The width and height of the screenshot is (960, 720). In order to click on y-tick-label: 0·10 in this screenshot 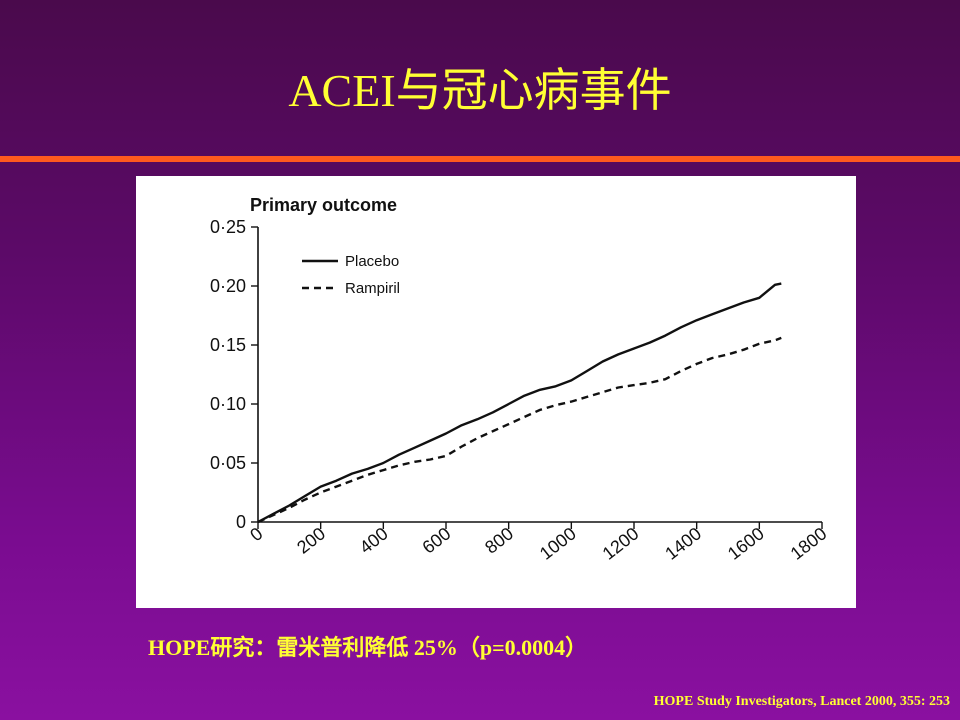, I will do `click(228, 404)`.